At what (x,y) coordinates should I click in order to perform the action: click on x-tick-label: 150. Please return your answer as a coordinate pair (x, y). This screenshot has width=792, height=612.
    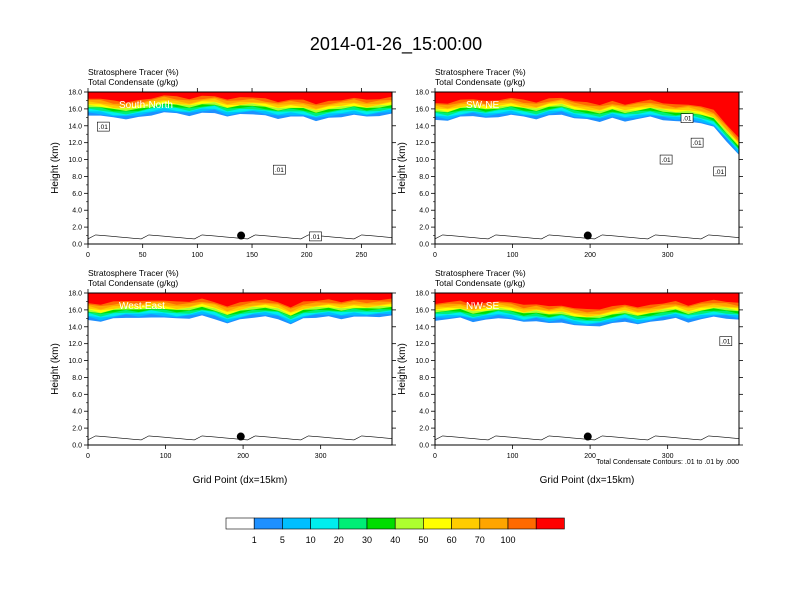
    Looking at the image, I should click on (252, 255).